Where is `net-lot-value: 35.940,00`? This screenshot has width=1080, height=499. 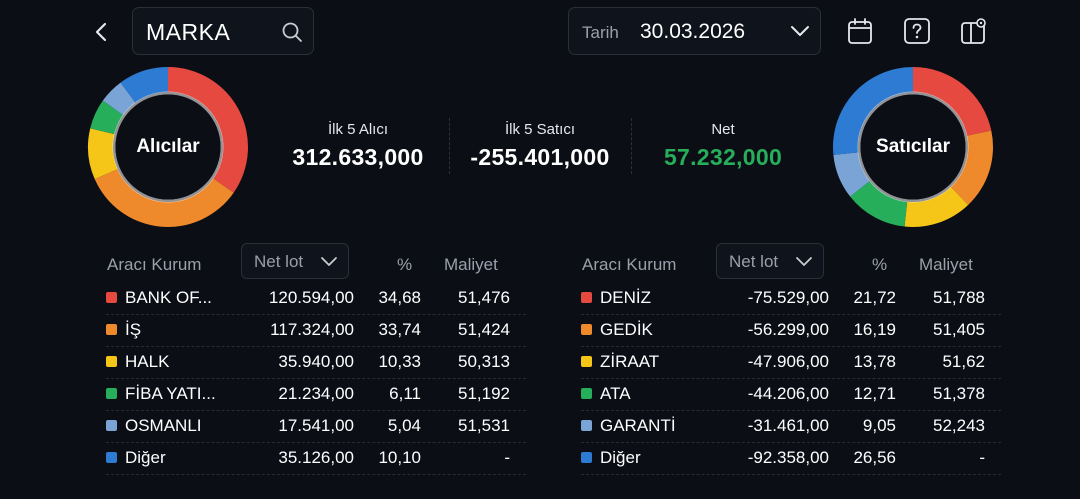 net-lot-value: 35.940,00 is located at coordinates (316, 361).